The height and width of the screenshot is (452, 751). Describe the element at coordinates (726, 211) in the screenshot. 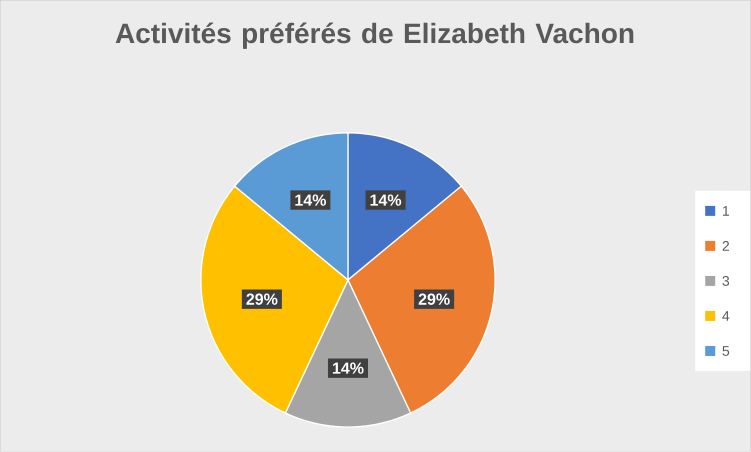

I see `legend-label: 1` at that location.